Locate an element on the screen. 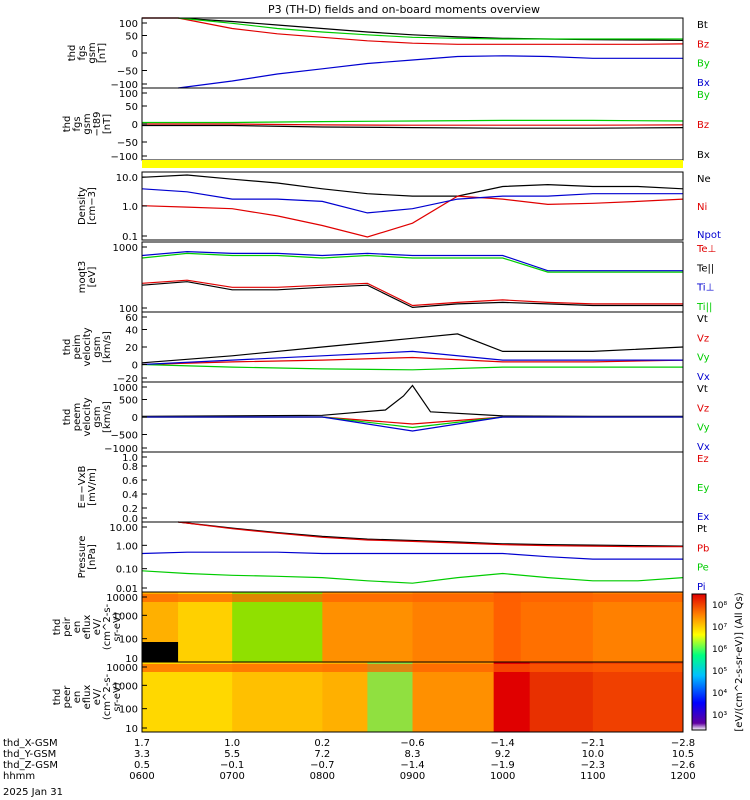 The width and height of the screenshot is (750, 800). series-Pe is located at coordinates (412, 577).